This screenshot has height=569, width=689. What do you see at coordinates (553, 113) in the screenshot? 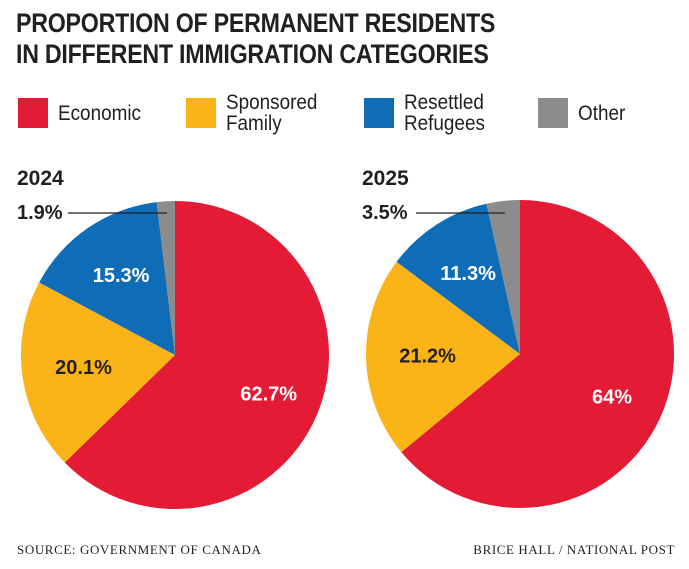
I see `legend-swatch-other` at bounding box center [553, 113].